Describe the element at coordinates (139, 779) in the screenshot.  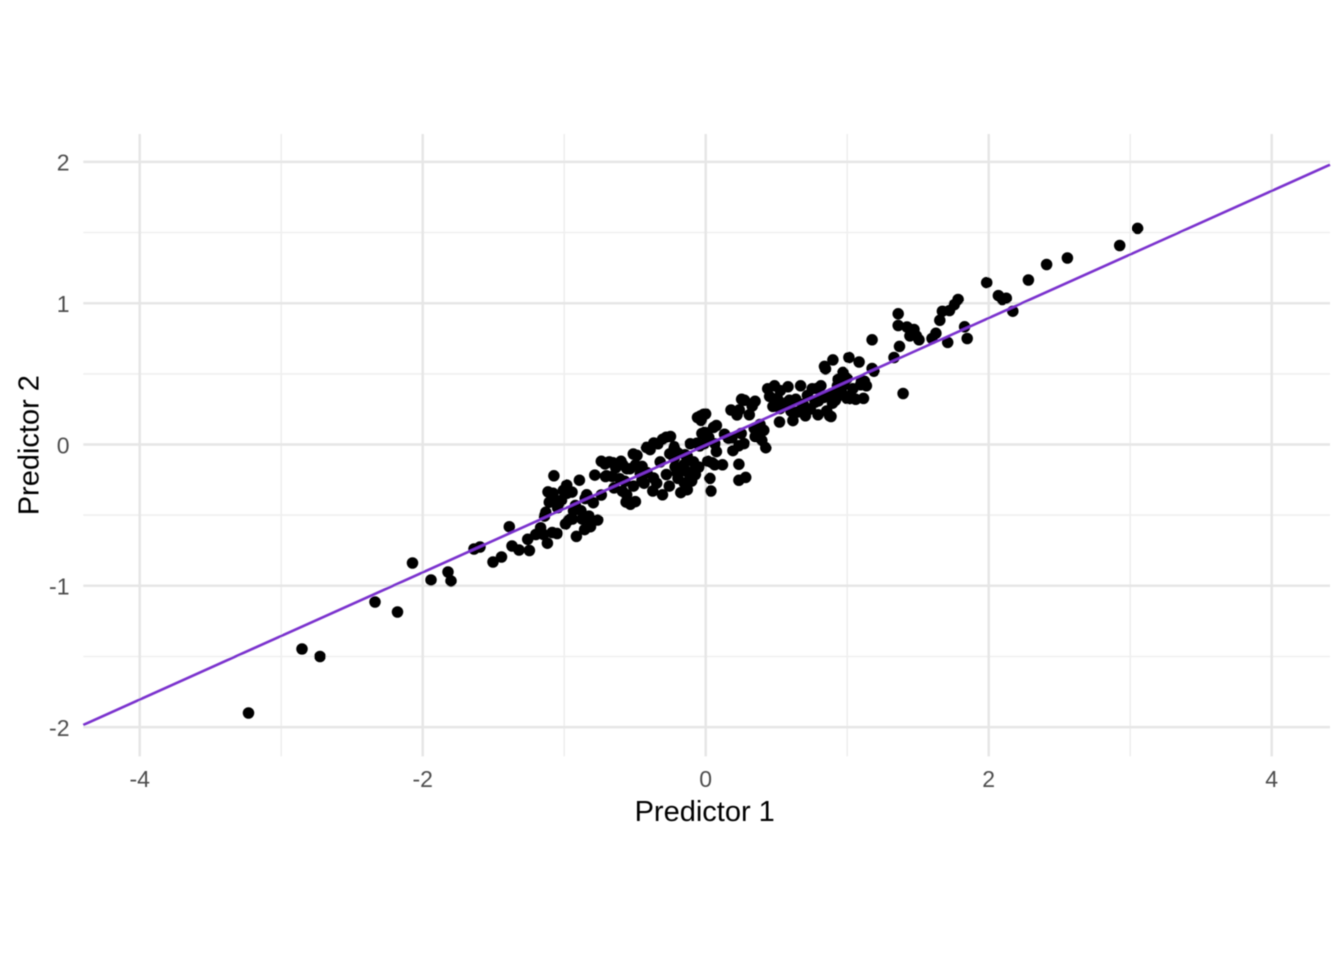
I see `svg-text: -4` at that location.